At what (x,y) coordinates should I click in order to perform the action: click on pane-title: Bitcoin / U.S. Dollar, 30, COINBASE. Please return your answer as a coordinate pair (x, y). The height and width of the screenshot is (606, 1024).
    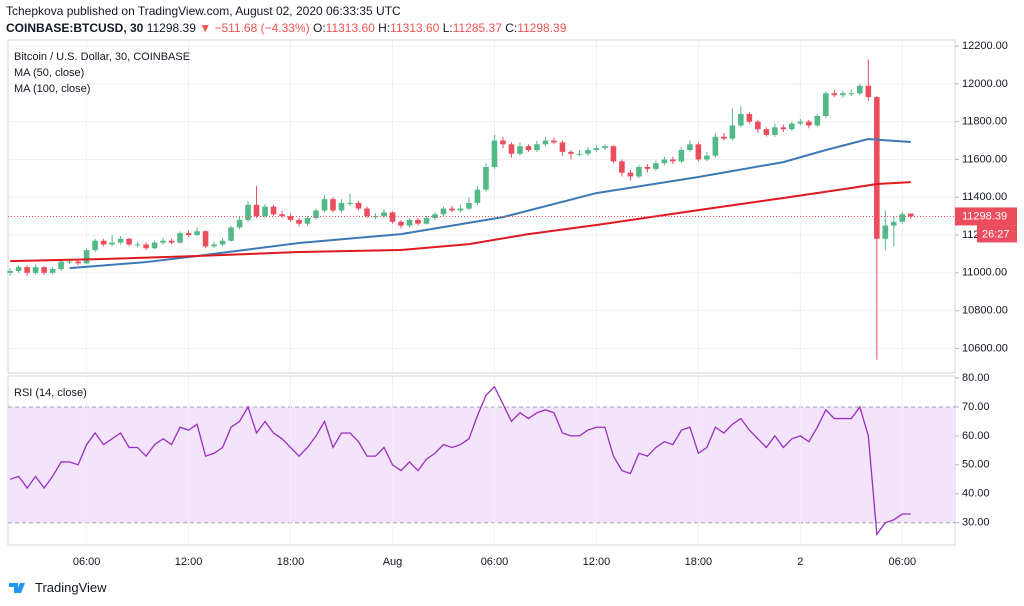
    Looking at the image, I should click on (102, 57).